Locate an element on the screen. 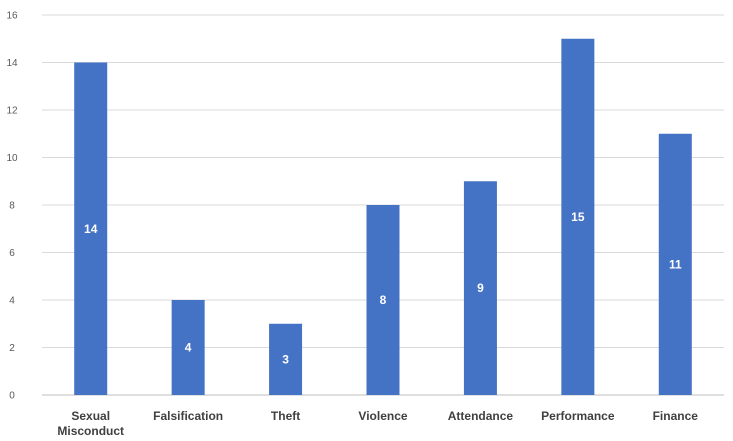 Image resolution: width=733 pixels, height=441 pixels. x-category-label: Attendance is located at coordinates (481, 416).